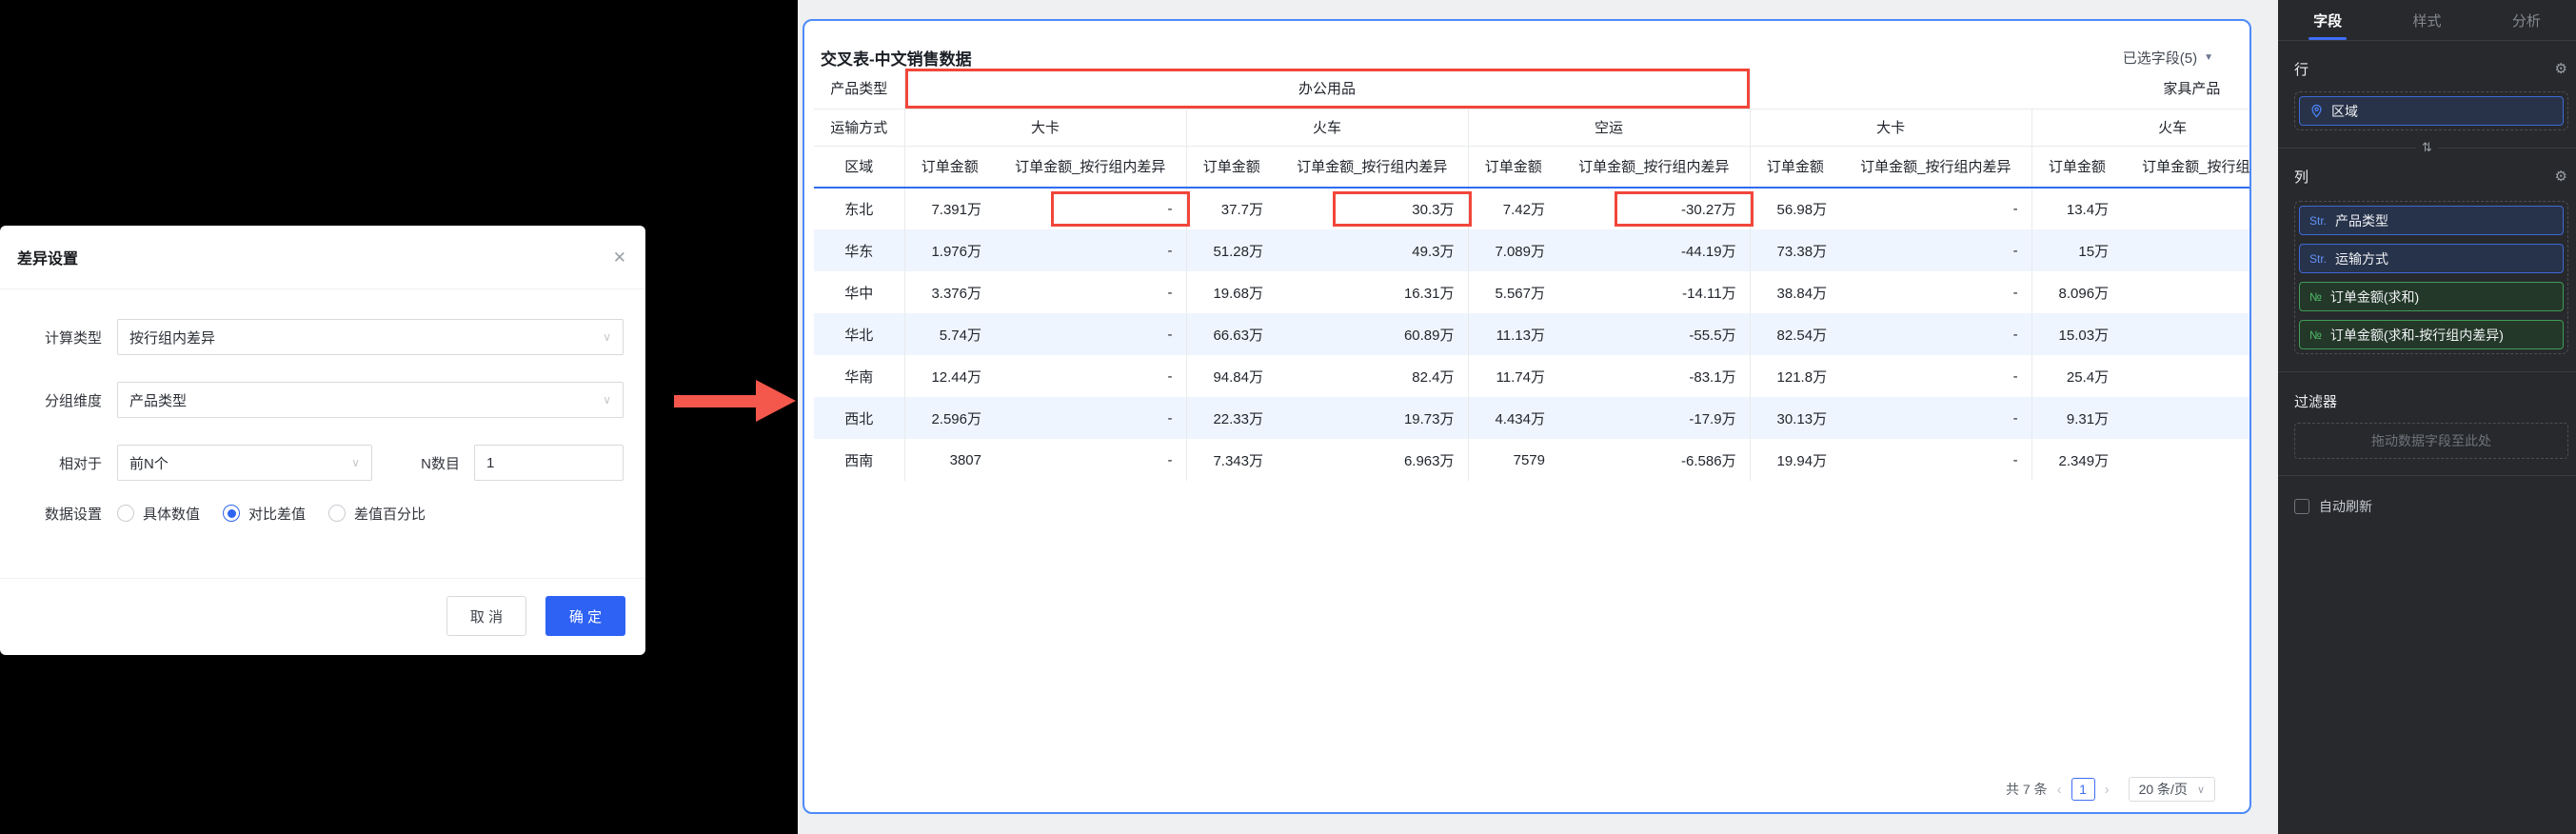 Image resolution: width=2576 pixels, height=834 pixels. I want to click on data-setting-row: 数据设置 具体数值 对比差值 差值百分比, so click(312, 513).